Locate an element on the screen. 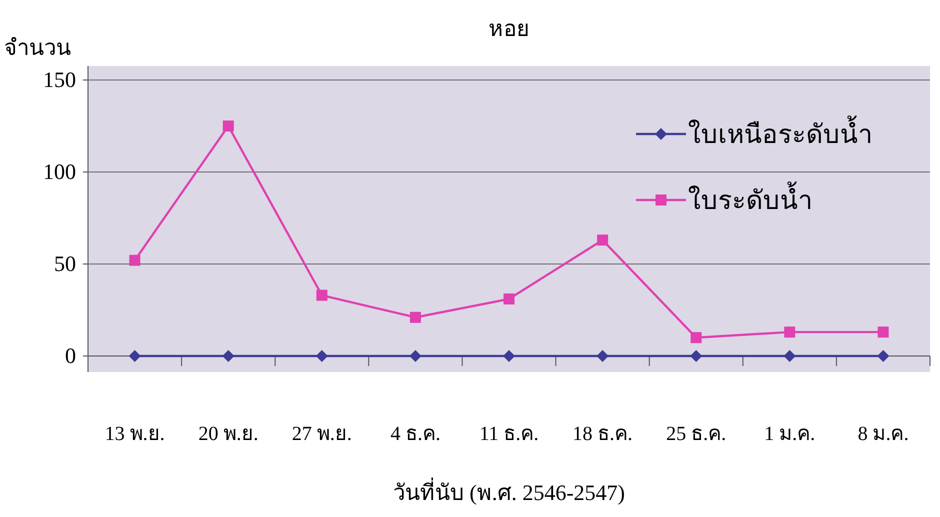  y-tick-label: 150 is located at coordinates (59, 79).